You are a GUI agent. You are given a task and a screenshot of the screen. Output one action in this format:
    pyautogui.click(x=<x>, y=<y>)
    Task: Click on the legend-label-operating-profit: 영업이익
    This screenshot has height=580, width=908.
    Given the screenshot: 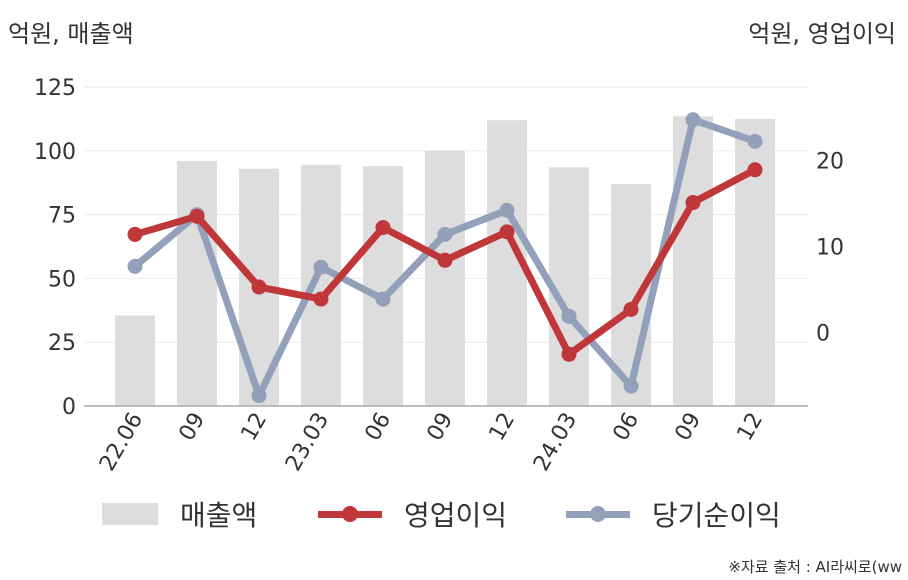 What is the action you would take?
    pyautogui.click(x=456, y=515)
    